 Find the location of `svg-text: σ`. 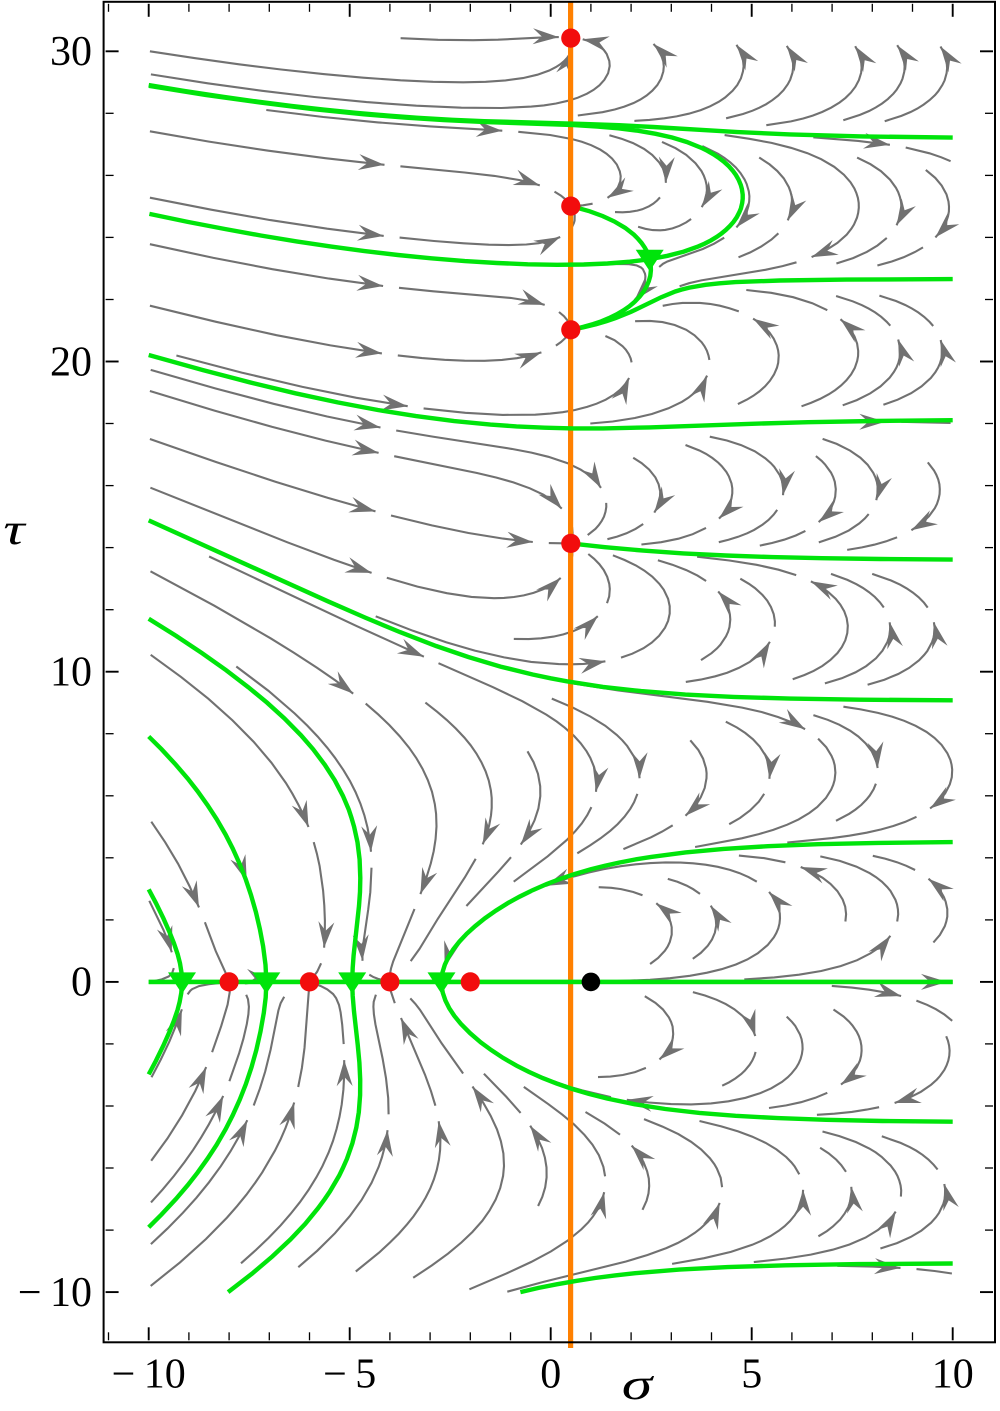

svg-text: σ is located at coordinates (638, 1383).